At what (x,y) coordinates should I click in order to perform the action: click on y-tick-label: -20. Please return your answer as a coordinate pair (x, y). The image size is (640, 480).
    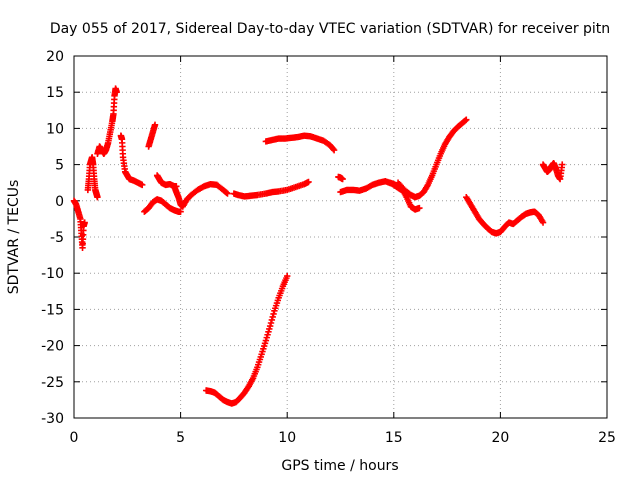
    Looking at the image, I should click on (52, 347).